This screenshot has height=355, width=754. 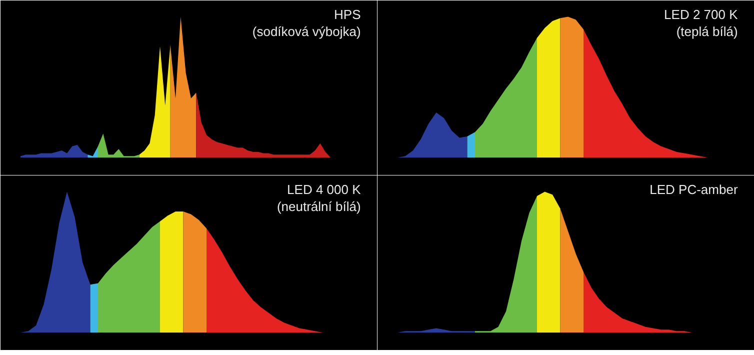 What do you see at coordinates (707, 31) in the screenshot?
I see `text: (teplá bílá)` at bounding box center [707, 31].